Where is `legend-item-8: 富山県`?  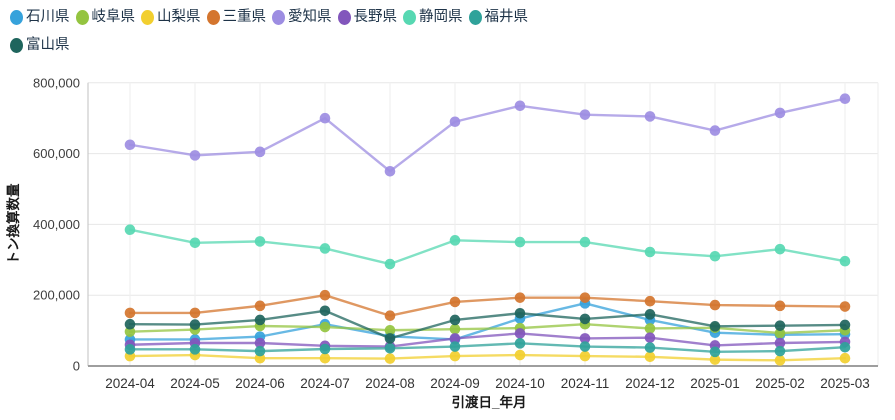
legend-item-8: 富山県 is located at coordinates (40, 45).